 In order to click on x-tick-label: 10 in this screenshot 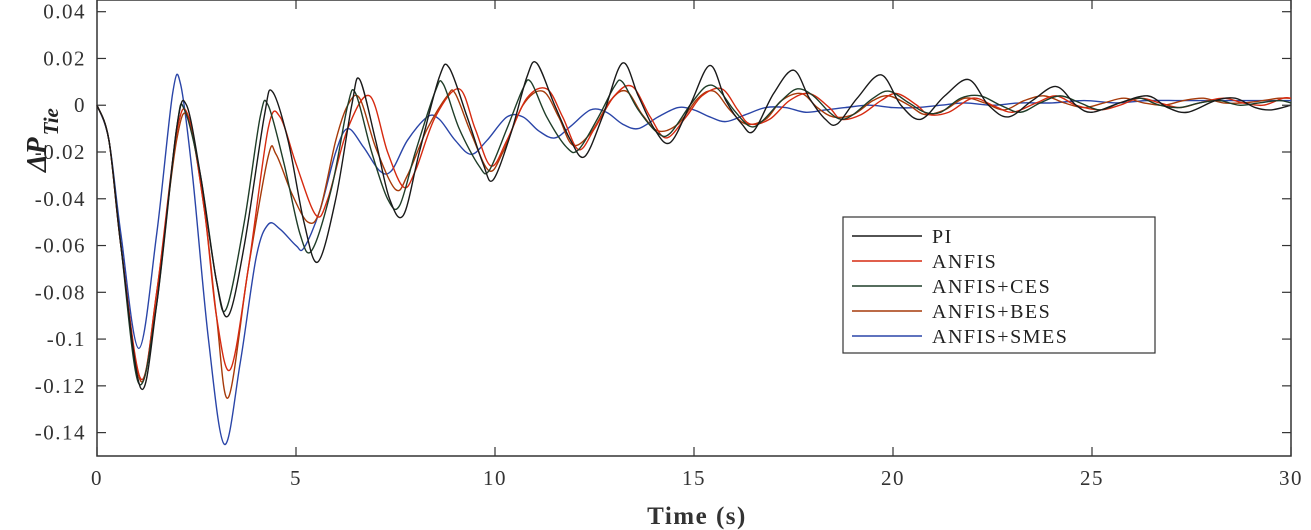, I will do `click(495, 478)`.